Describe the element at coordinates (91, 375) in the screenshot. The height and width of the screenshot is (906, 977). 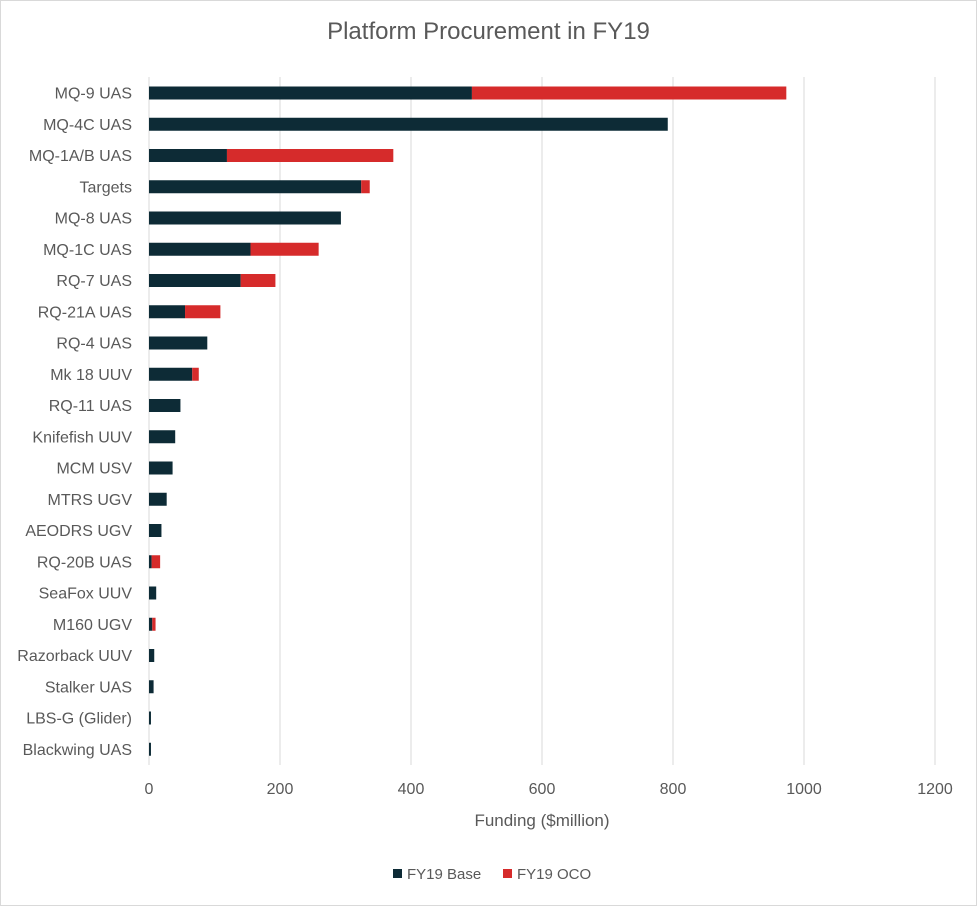
I see `category-label: Mk 18 UUV` at that location.